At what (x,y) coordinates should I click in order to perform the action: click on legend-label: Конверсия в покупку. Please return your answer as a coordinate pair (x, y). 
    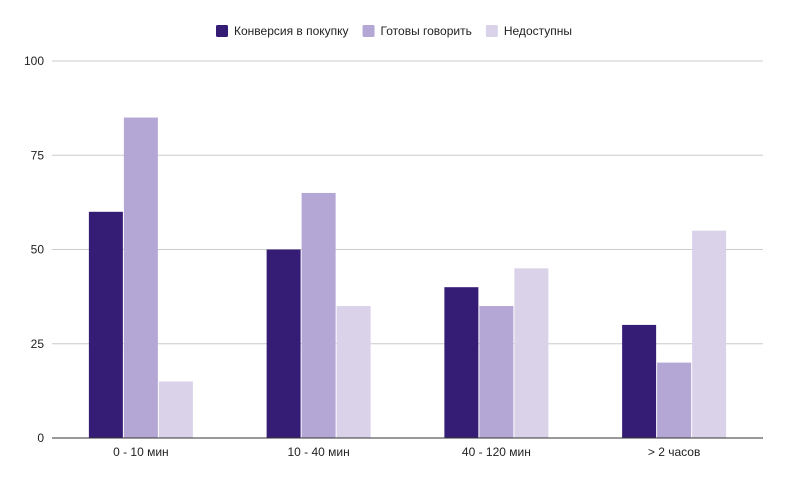
    Looking at the image, I should click on (291, 31).